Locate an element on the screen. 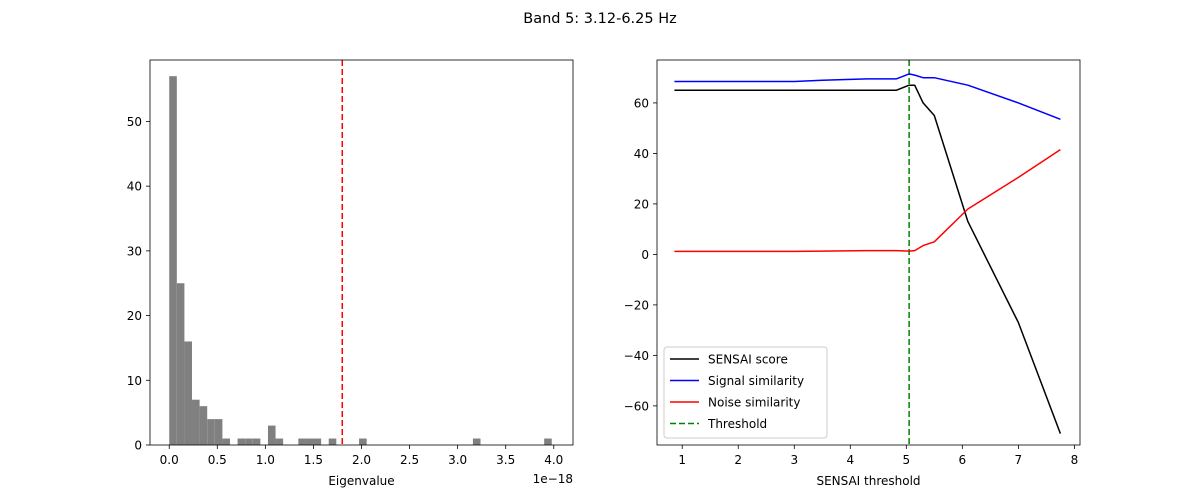 This screenshot has width=1200, height=500. x-tick-label: 2 is located at coordinates (738, 460).